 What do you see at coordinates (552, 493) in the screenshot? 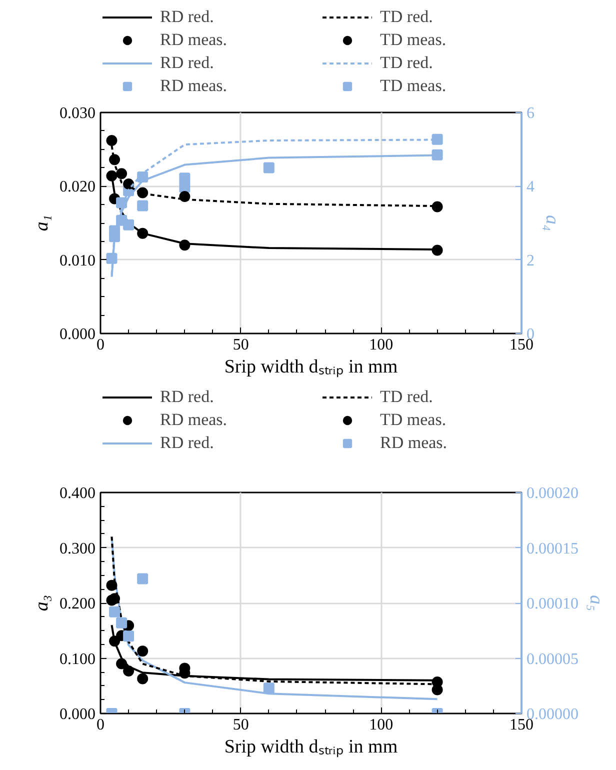
I see `y2-tick-label: 0.00020` at bounding box center [552, 493].